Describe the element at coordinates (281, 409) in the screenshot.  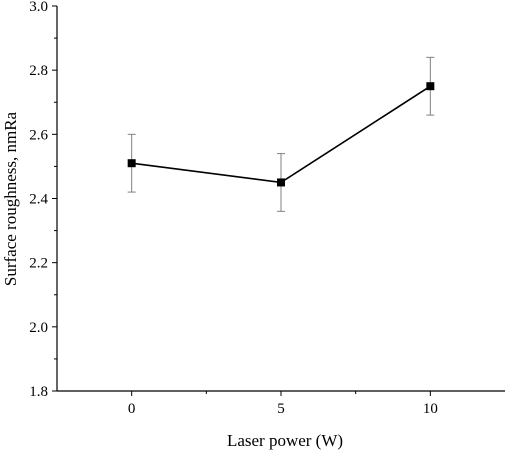
I see `x-tick-label: 5` at that location.